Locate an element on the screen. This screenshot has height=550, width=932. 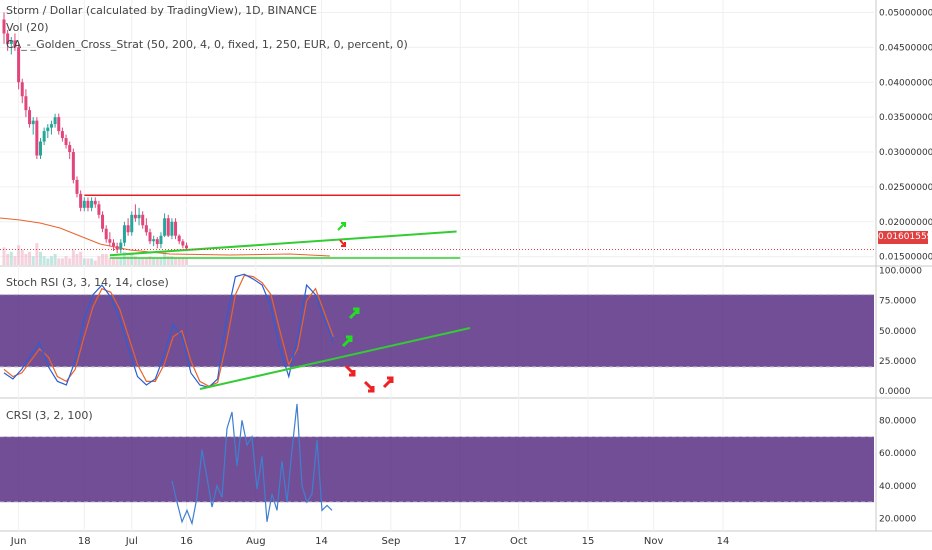
arrow-down-icon is located at coordinates (342, 243).